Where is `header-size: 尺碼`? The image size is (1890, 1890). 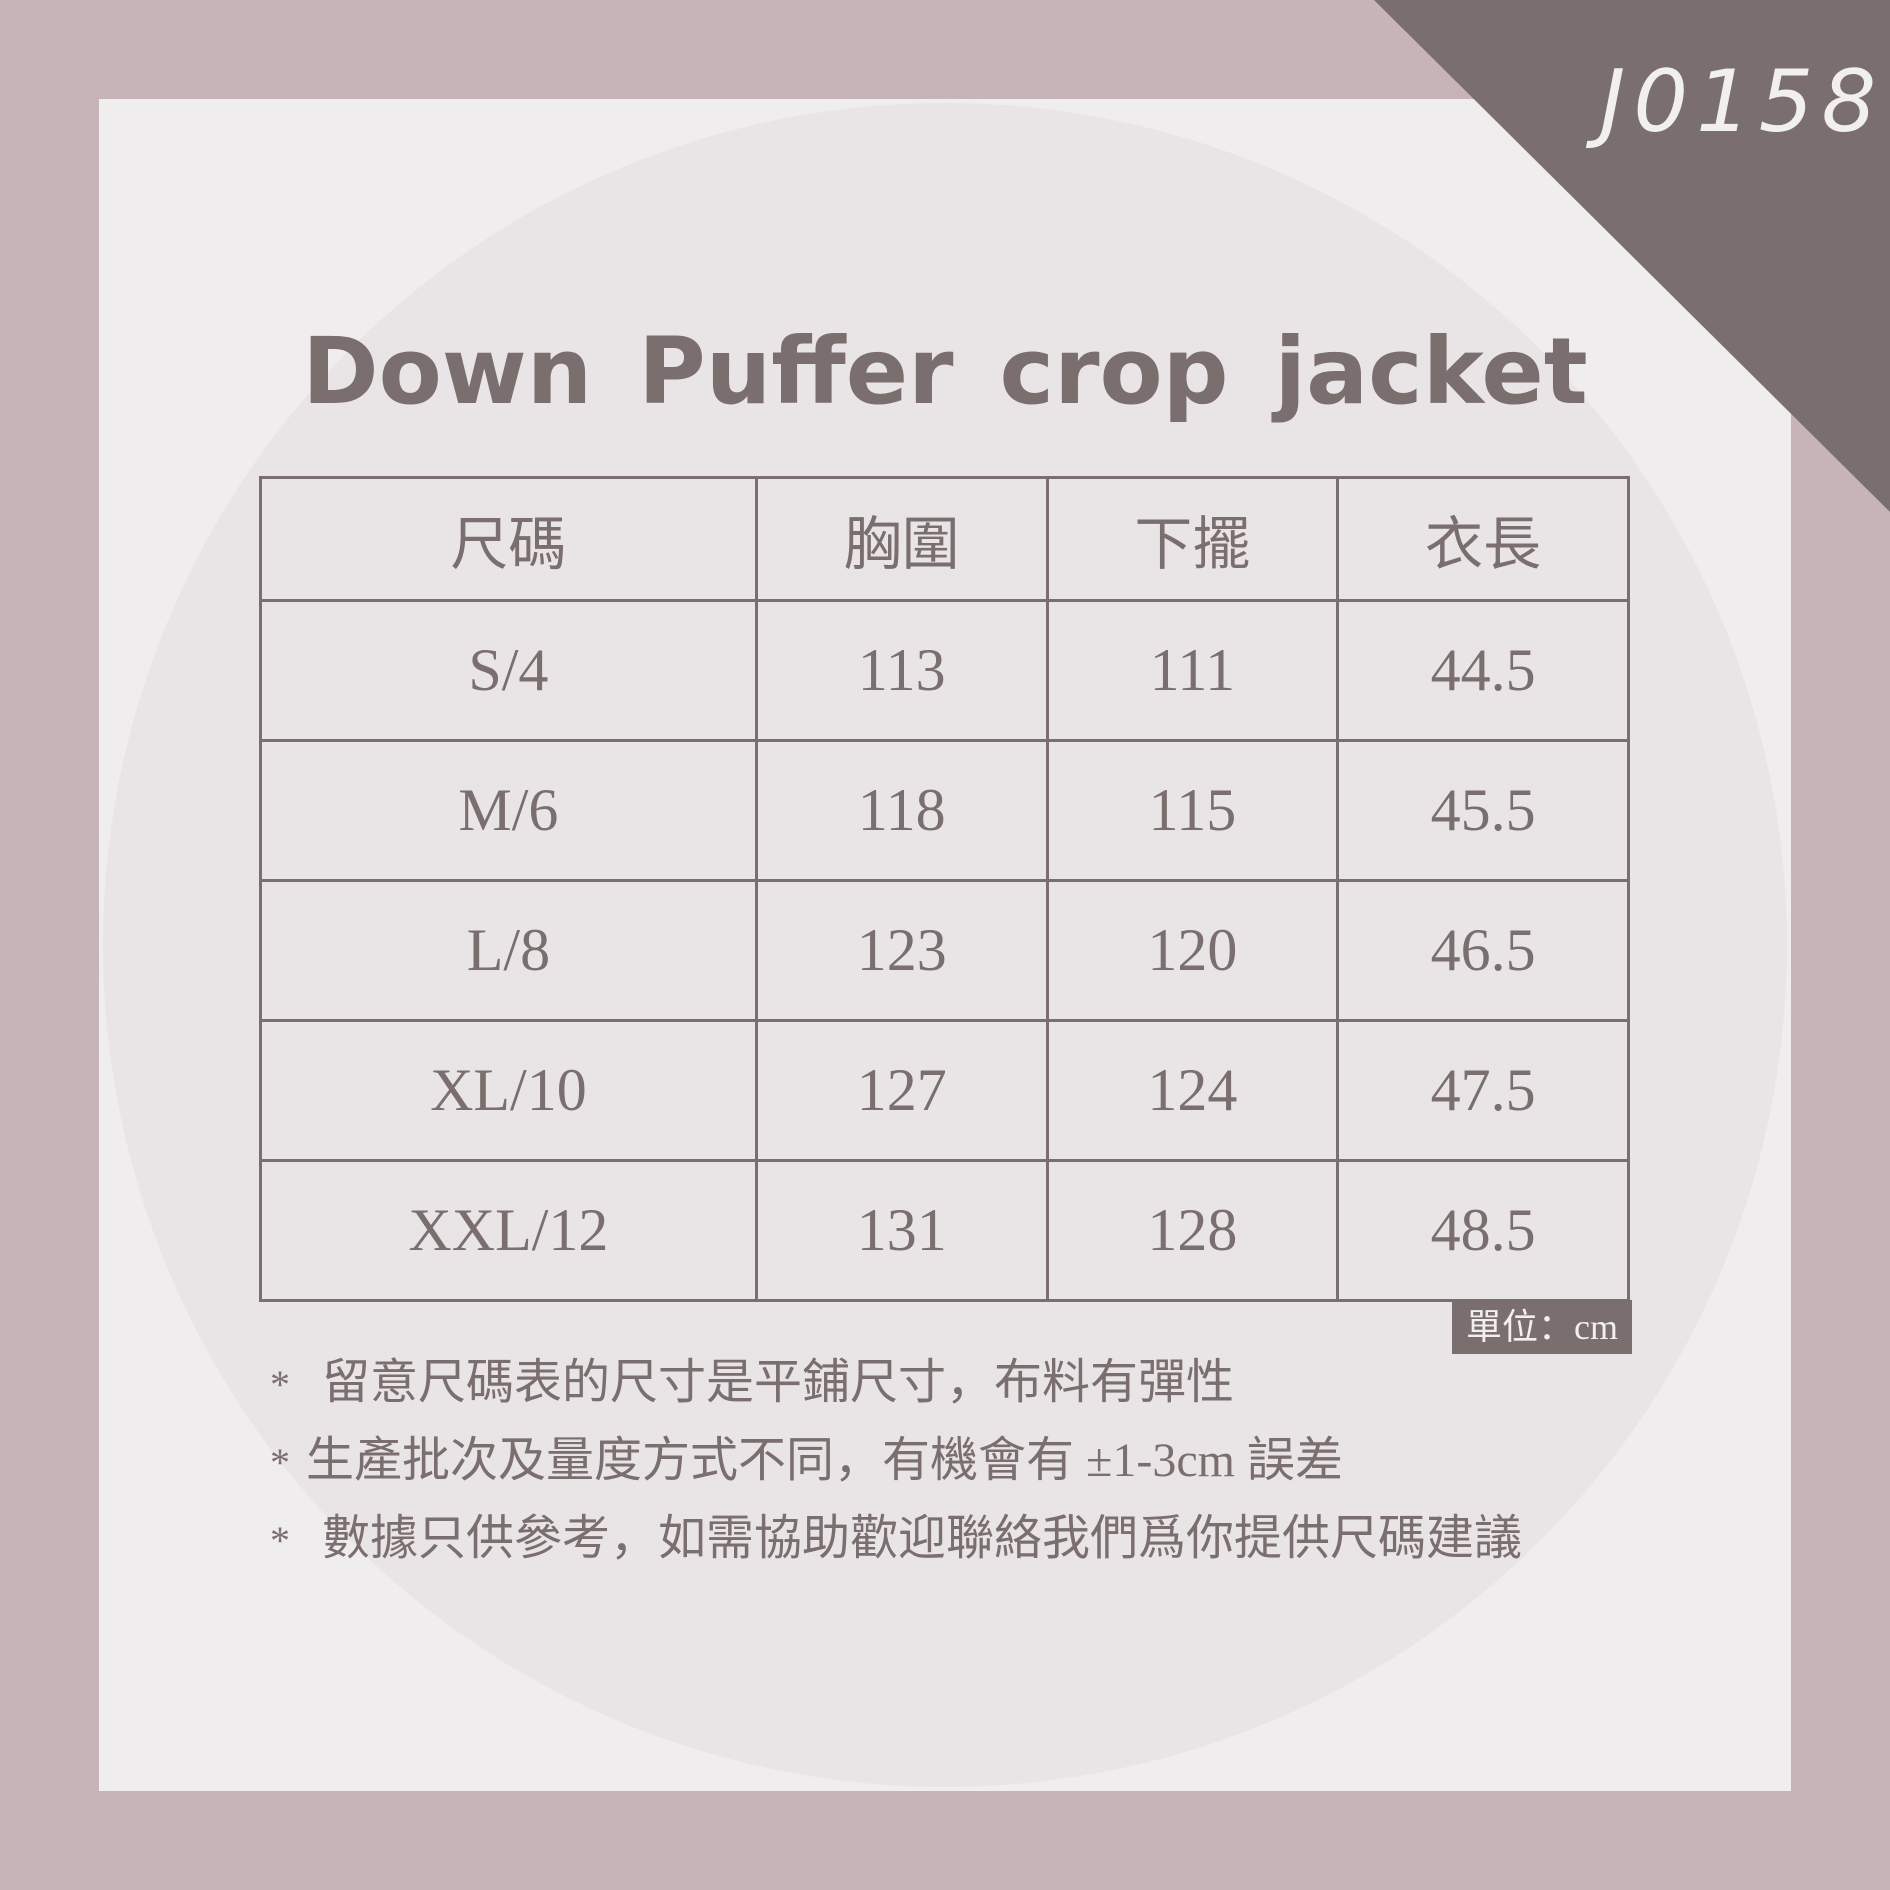
header-size: 尺碼 is located at coordinates (508, 539).